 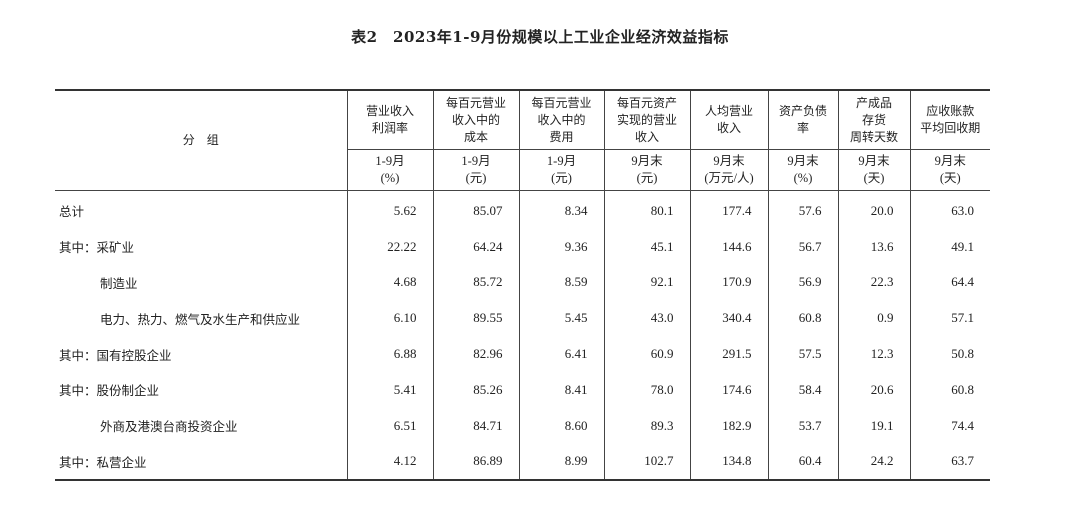 I want to click on column-header: 每百元营业收入中的费用, so click(x=561, y=120).